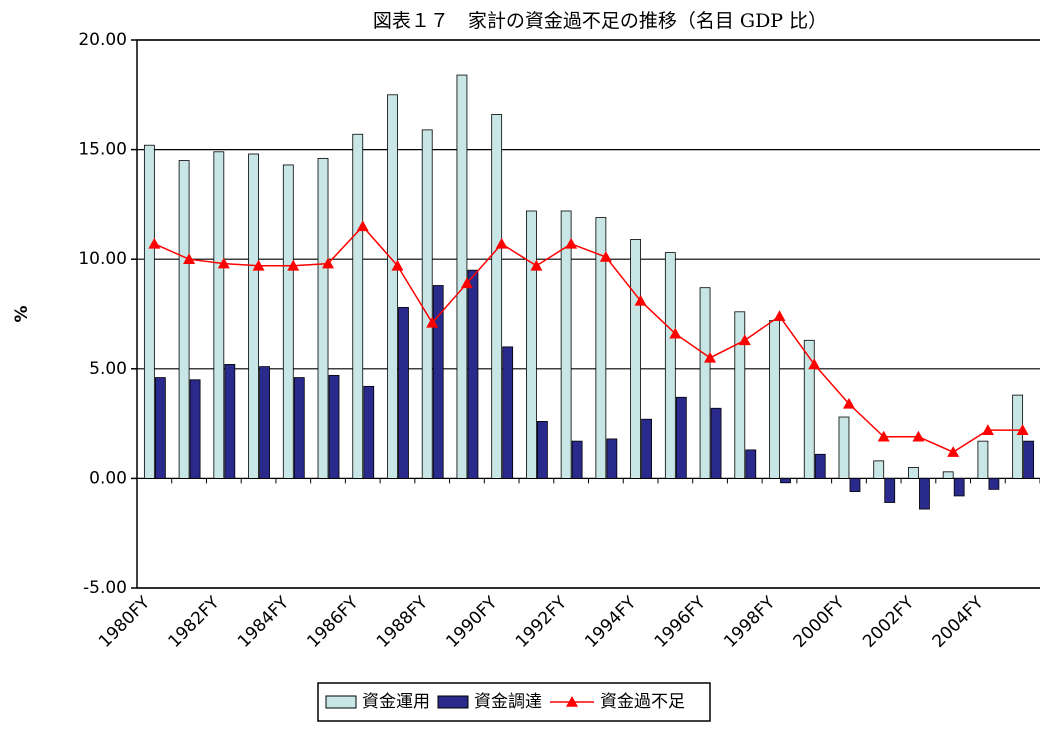 The width and height of the screenshot is (1040, 746). I want to click on x-tick-label: 2004FY, so click(958, 622).